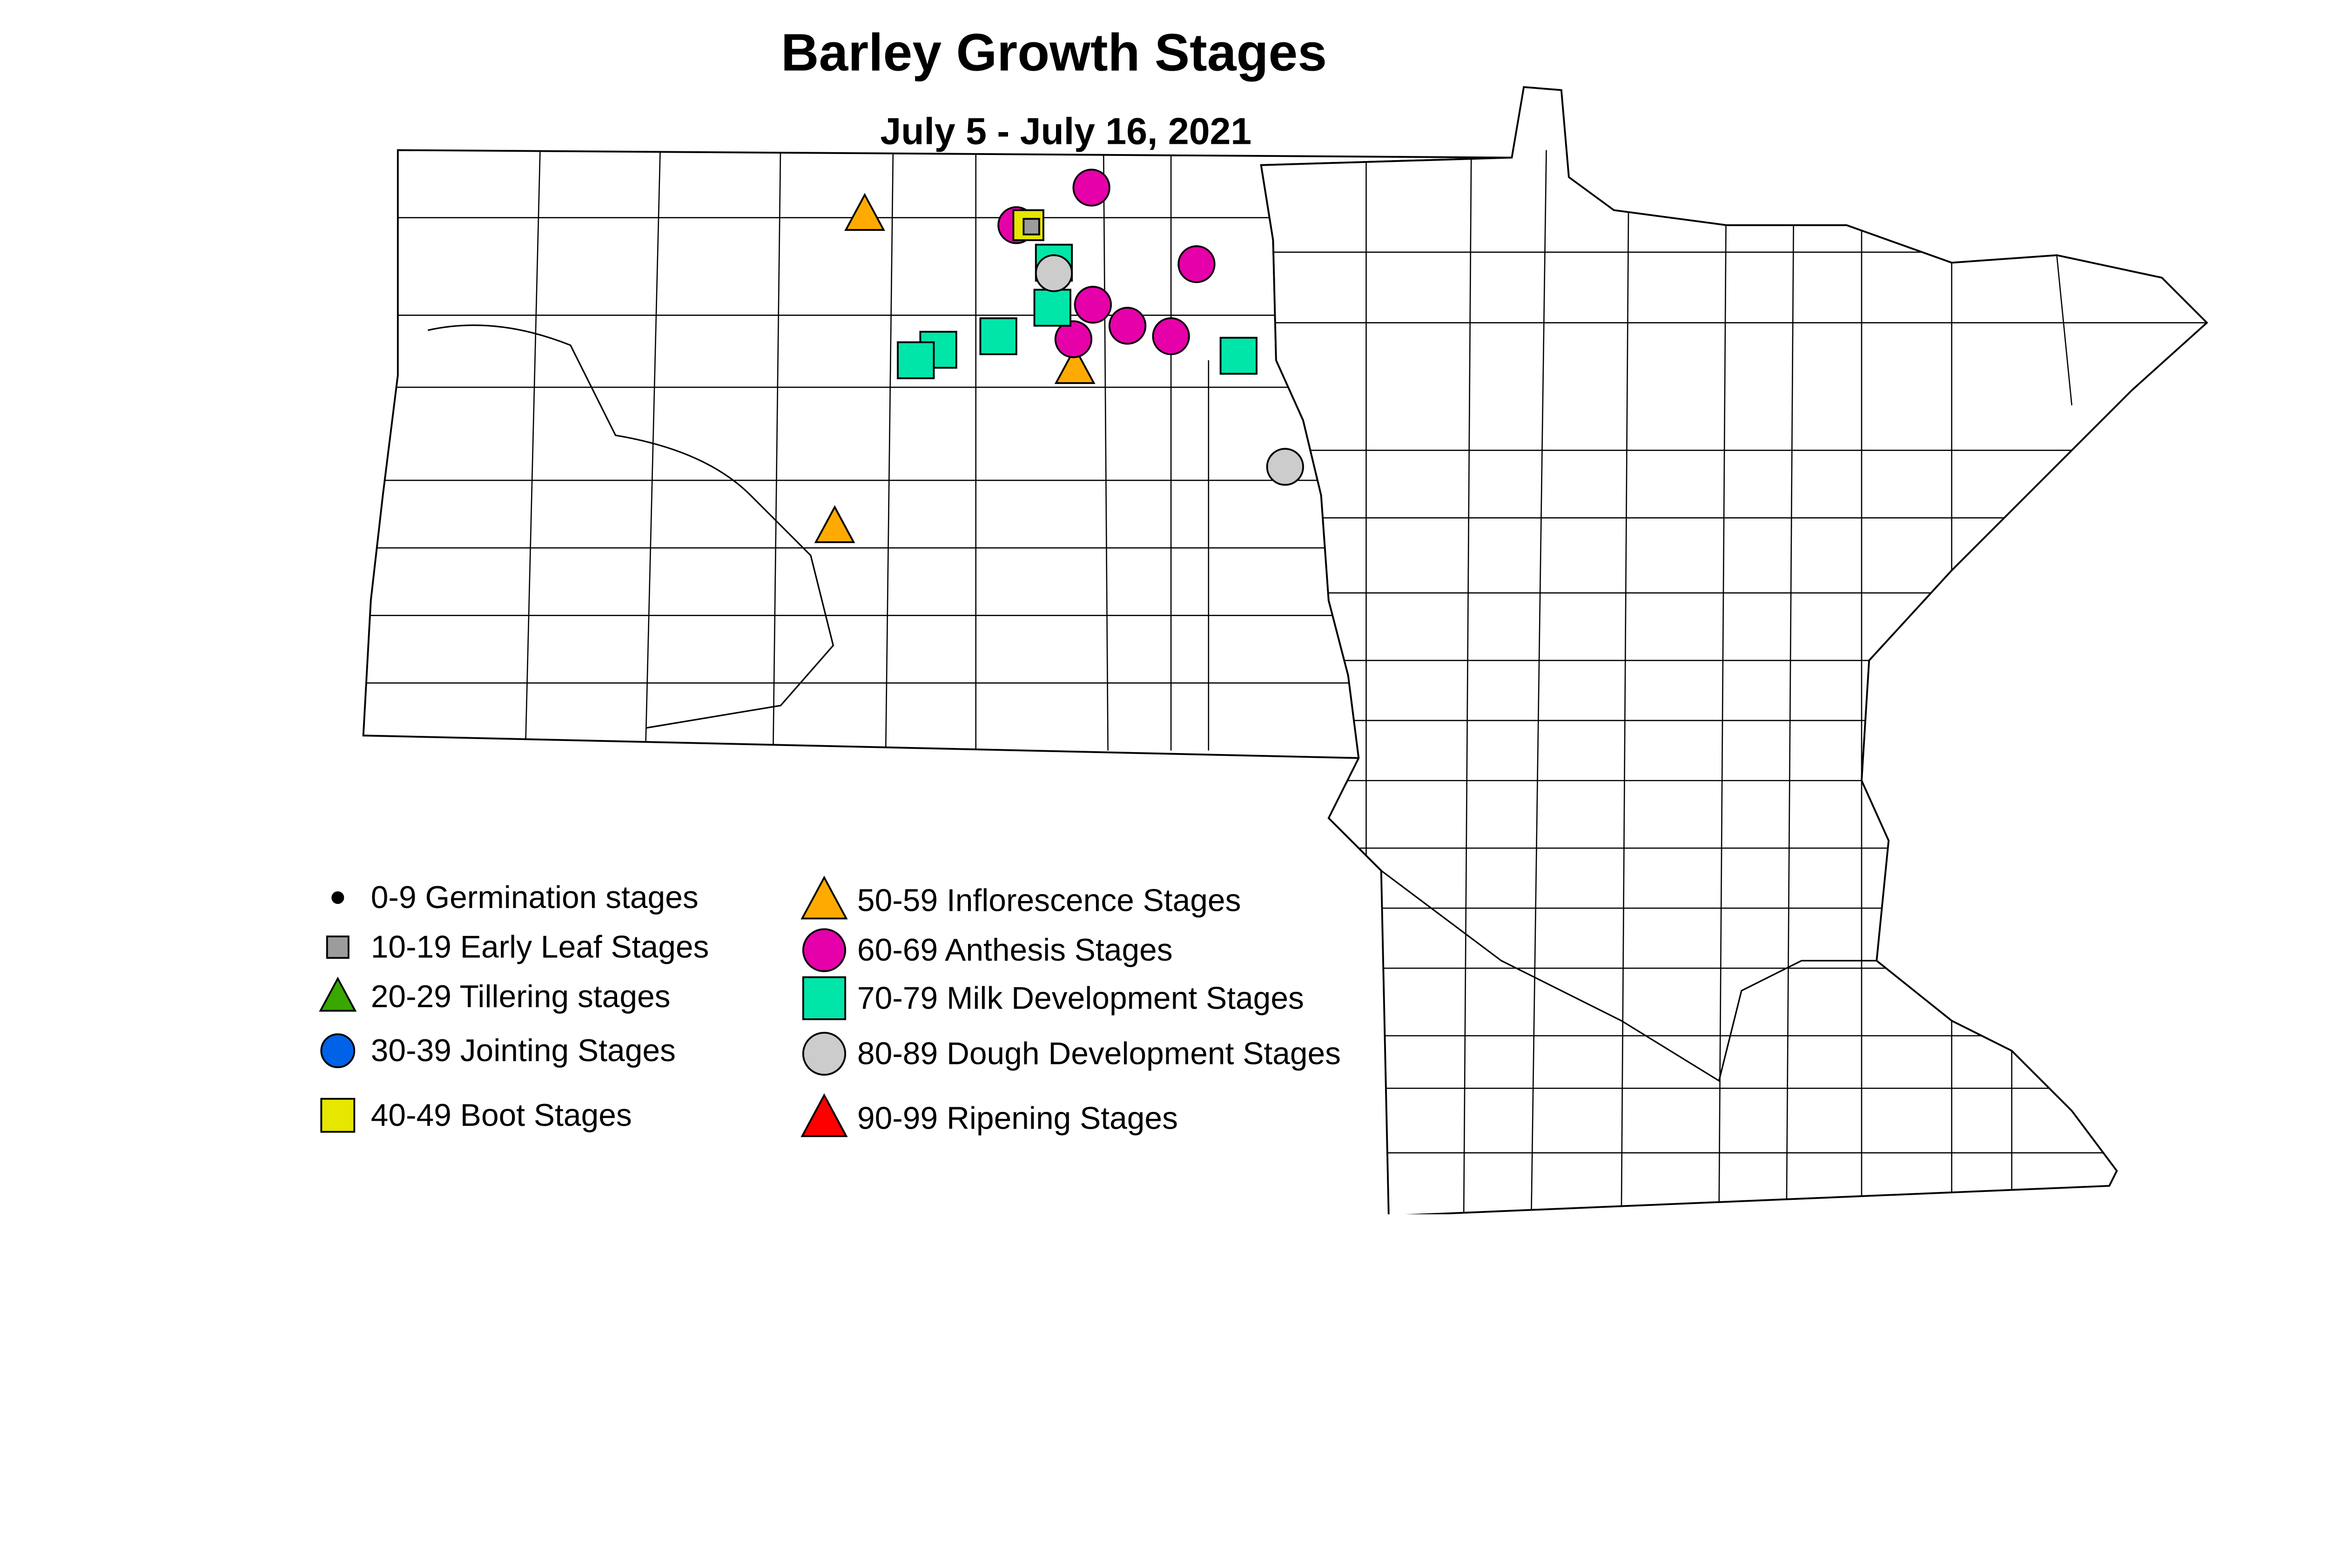  I want to click on map-title: Barley Growth Stages, so click(1054, 52).